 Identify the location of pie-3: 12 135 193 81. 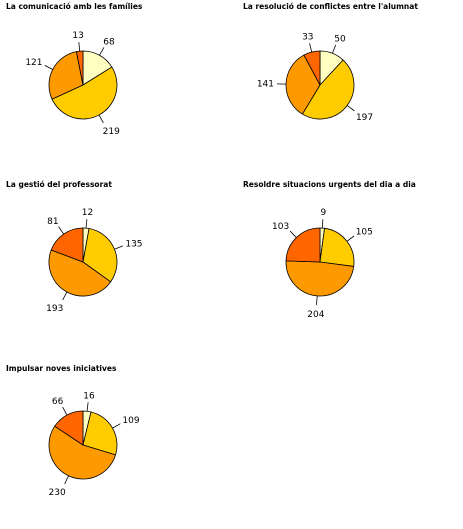
(94, 261).